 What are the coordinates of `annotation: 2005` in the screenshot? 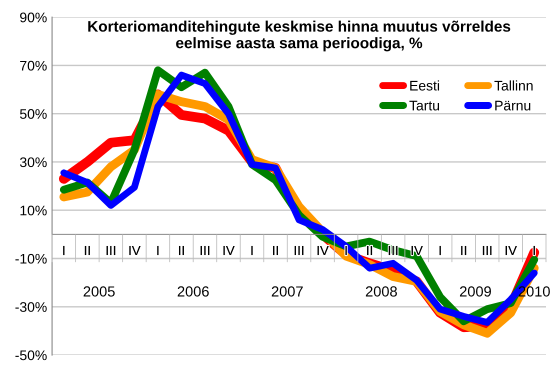 It's located at (99, 291).